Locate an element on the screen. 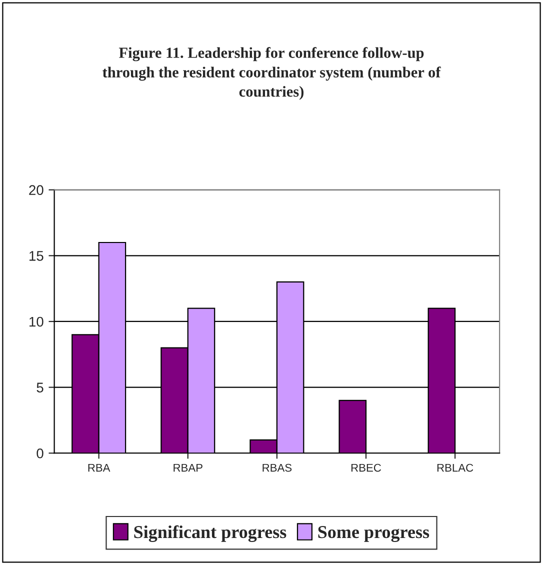  legend-label: Significant progress is located at coordinates (210, 533).